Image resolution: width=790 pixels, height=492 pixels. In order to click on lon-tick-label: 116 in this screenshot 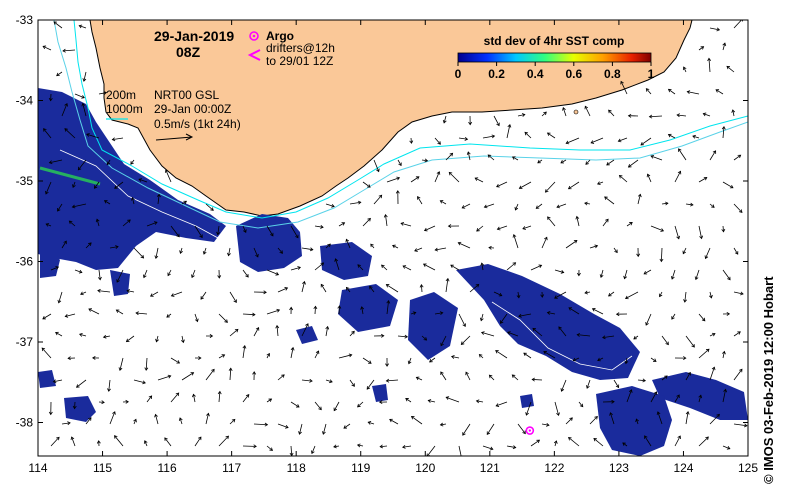, I will do `click(167, 468)`.